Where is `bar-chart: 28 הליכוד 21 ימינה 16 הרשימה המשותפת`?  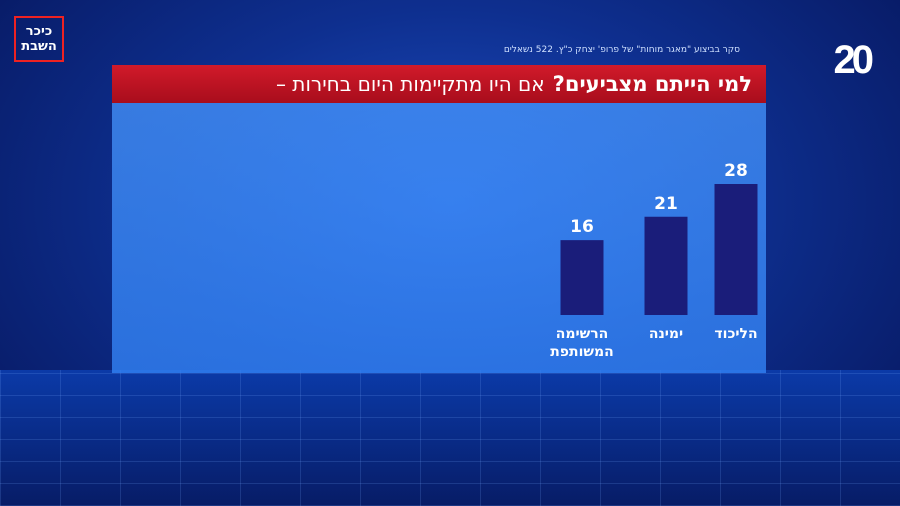 bar-chart: 28 הליכוד 21 ימינה 16 הרשימה המשותפת is located at coordinates (654, 260).